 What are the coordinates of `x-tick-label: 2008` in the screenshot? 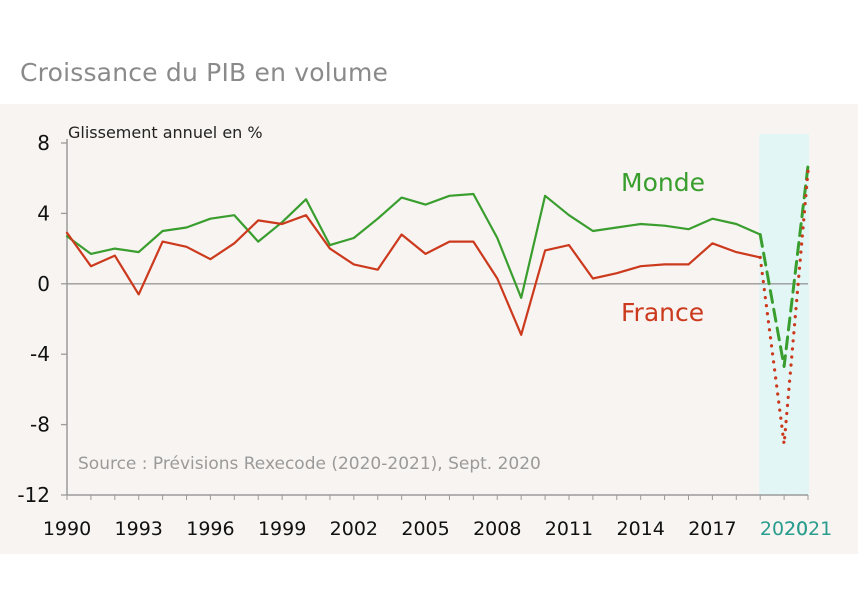 It's located at (497, 529).